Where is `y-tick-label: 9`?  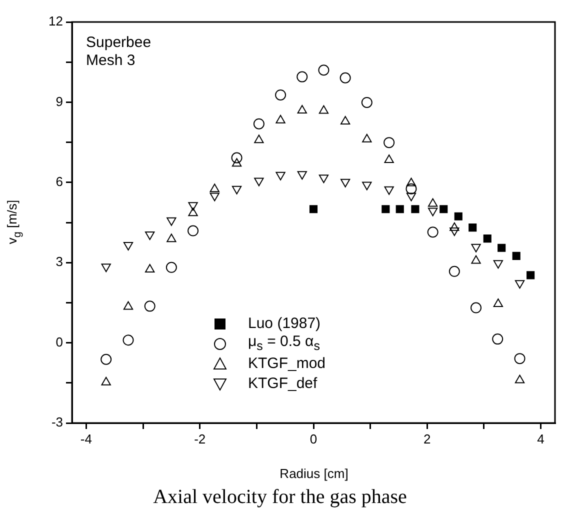
y-tick-label: 9 is located at coordinates (59, 101).